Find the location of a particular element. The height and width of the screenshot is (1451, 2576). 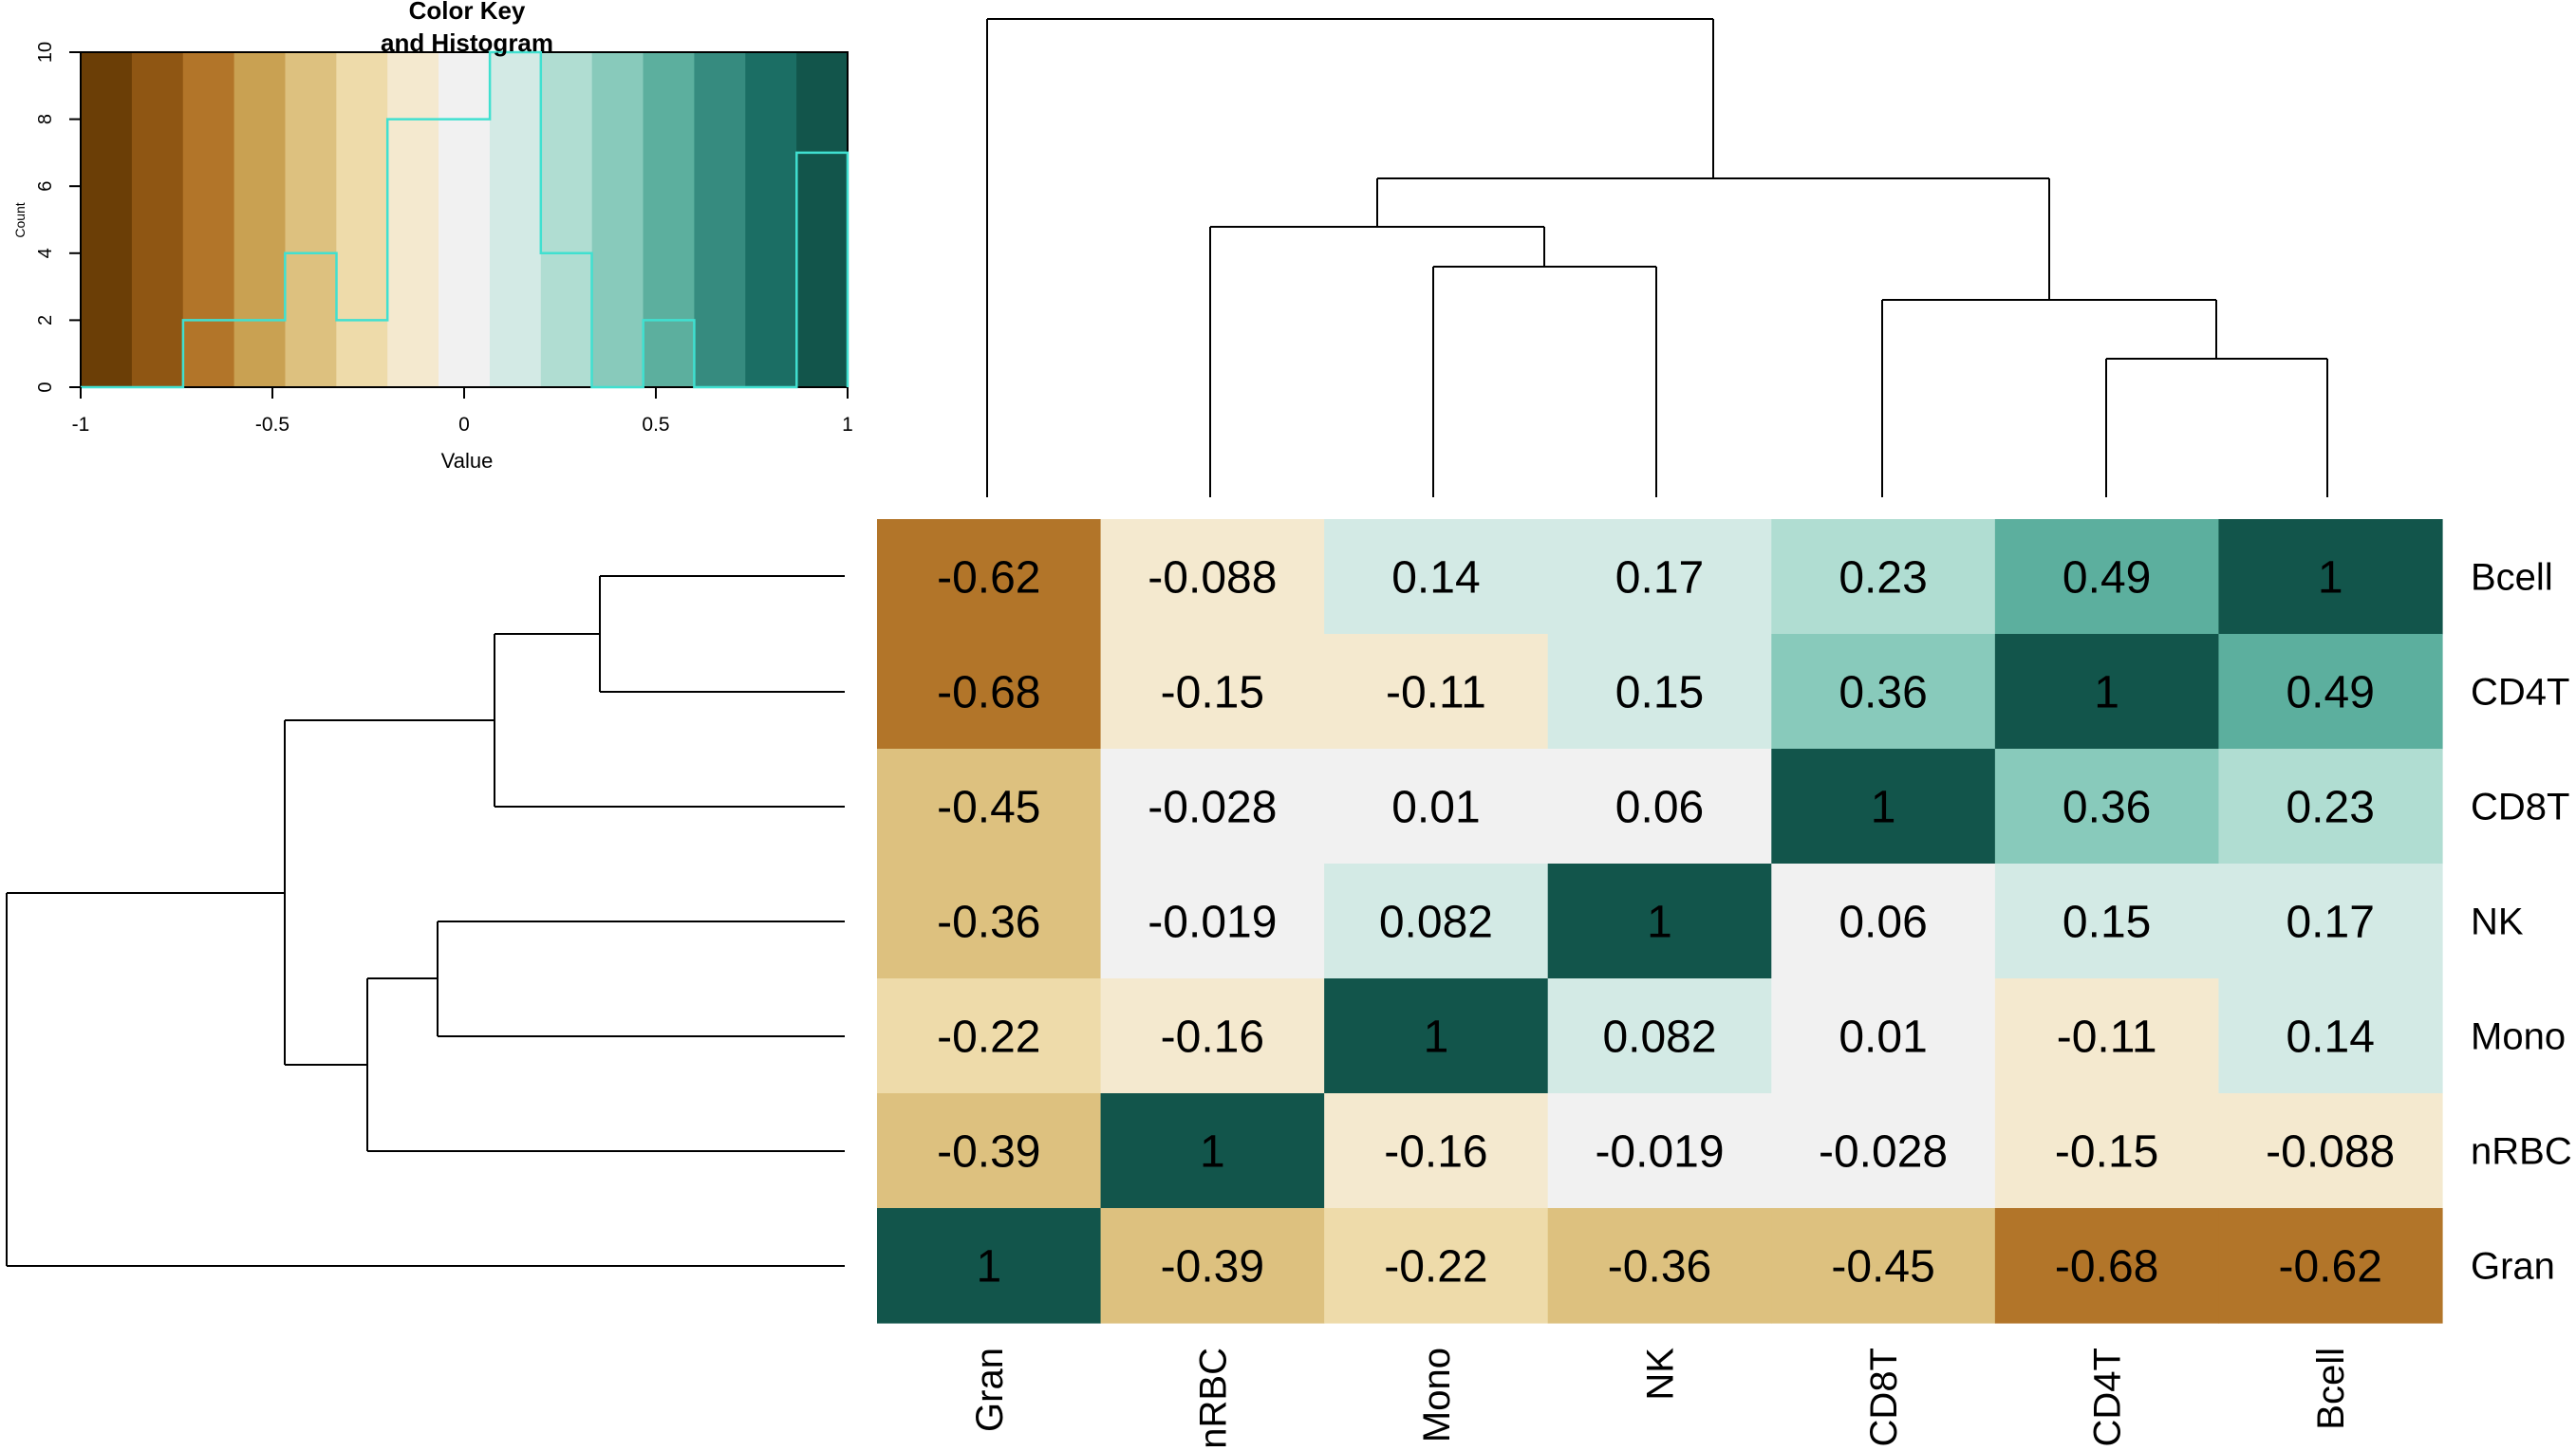

x-tick-label: 1 is located at coordinates (848, 425).